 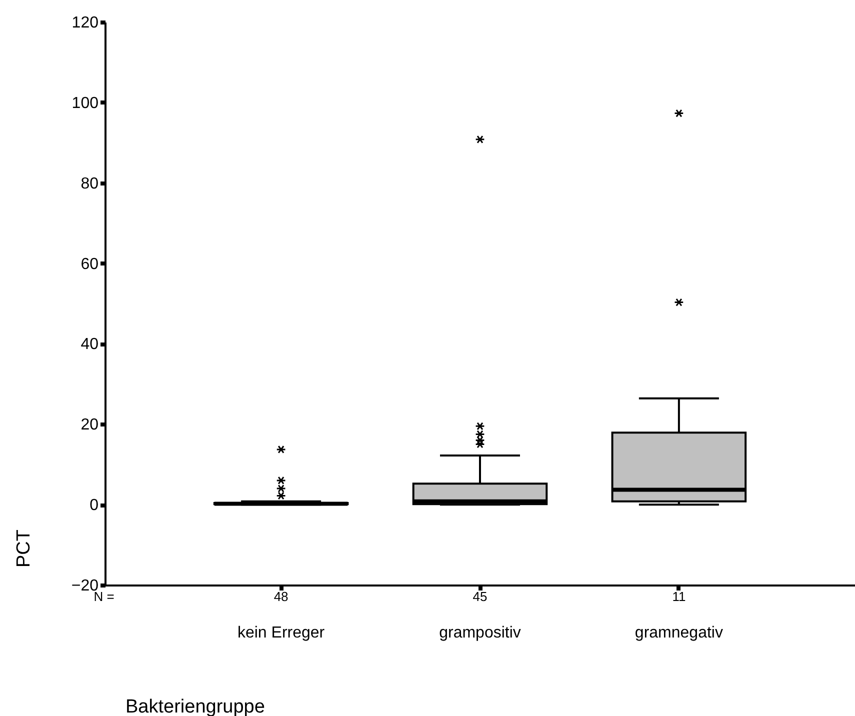 I want to click on text: 11, so click(x=679, y=596).